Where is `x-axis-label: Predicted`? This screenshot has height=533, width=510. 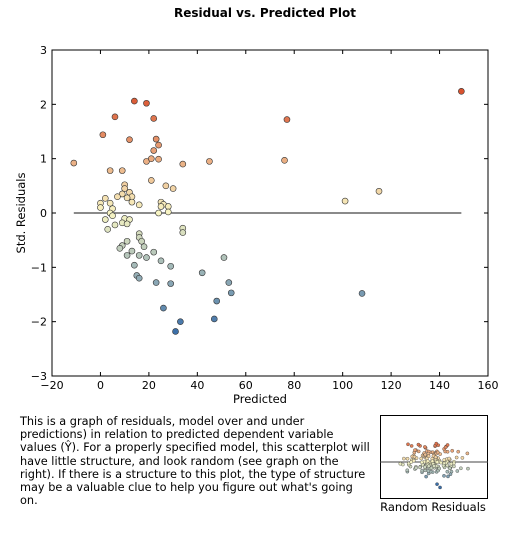
x-axis-label: Predicted is located at coordinates (260, 399).